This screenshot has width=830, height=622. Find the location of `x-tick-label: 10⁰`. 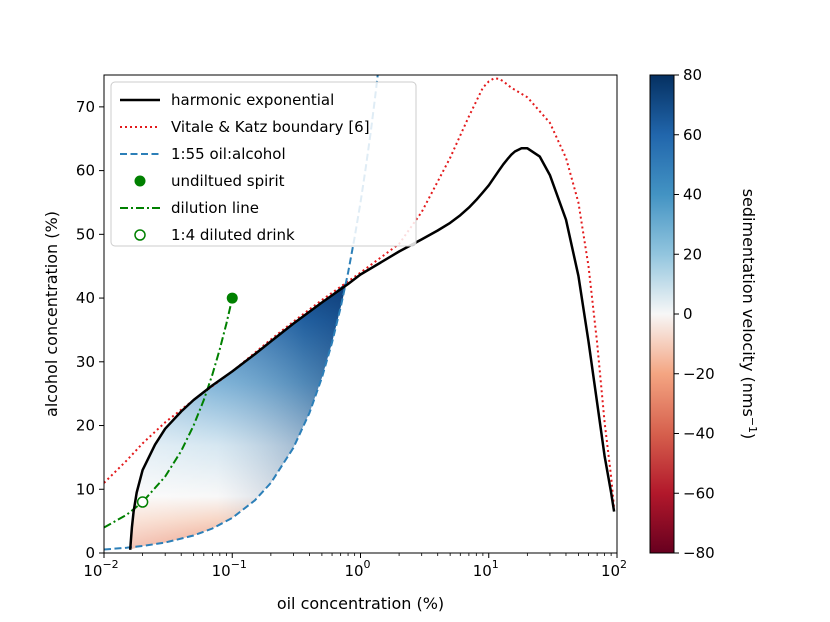

x-tick-label: 10⁰ is located at coordinates (357, 569).